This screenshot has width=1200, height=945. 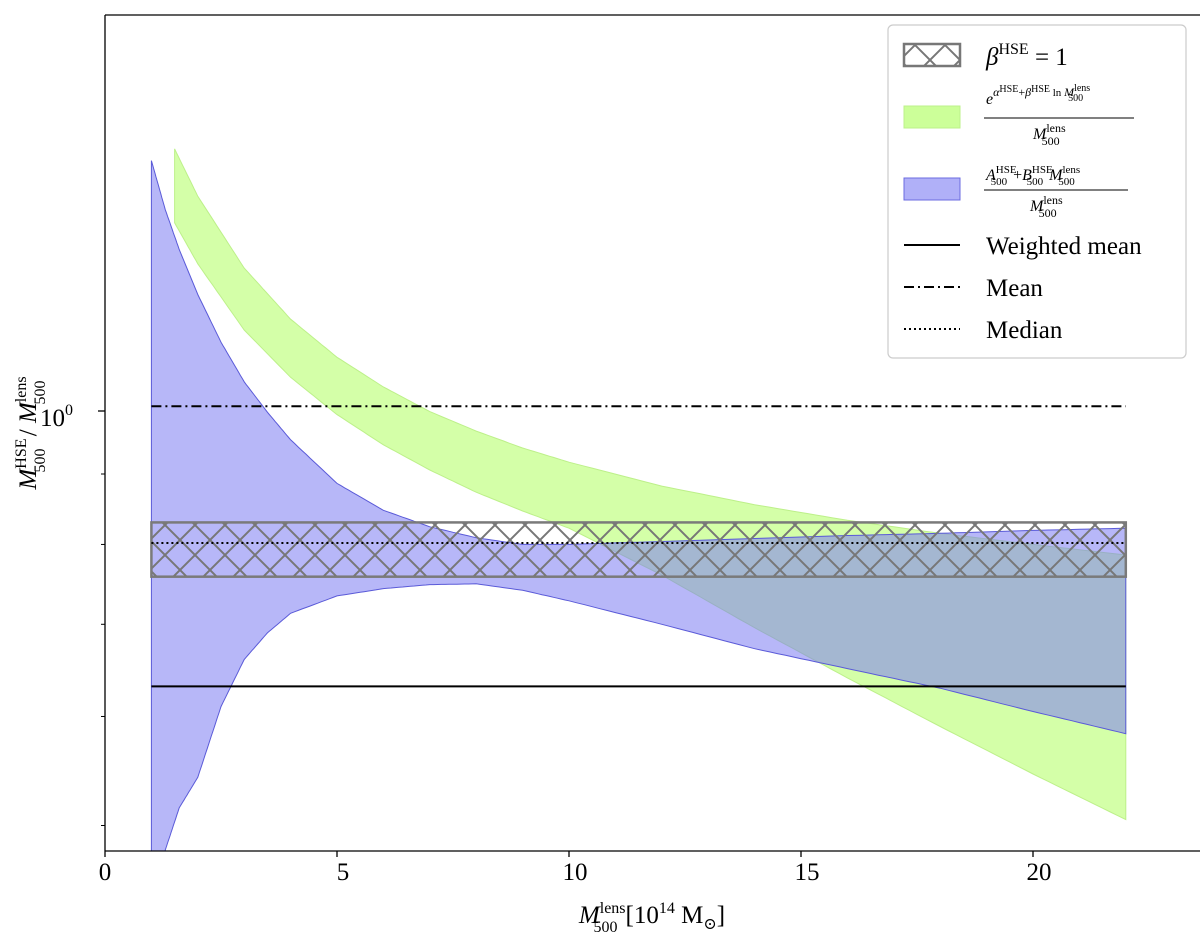 What do you see at coordinates (1024, 330) in the screenshot?
I see `legend-label-median: Median` at bounding box center [1024, 330].